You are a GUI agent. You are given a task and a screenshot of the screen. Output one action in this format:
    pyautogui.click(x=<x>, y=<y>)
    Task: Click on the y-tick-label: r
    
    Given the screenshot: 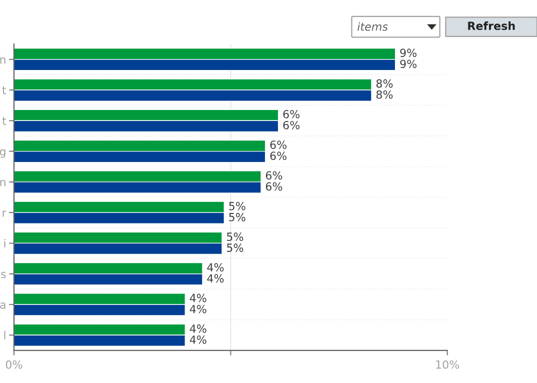 What is the action you would take?
    pyautogui.click(x=4, y=213)
    